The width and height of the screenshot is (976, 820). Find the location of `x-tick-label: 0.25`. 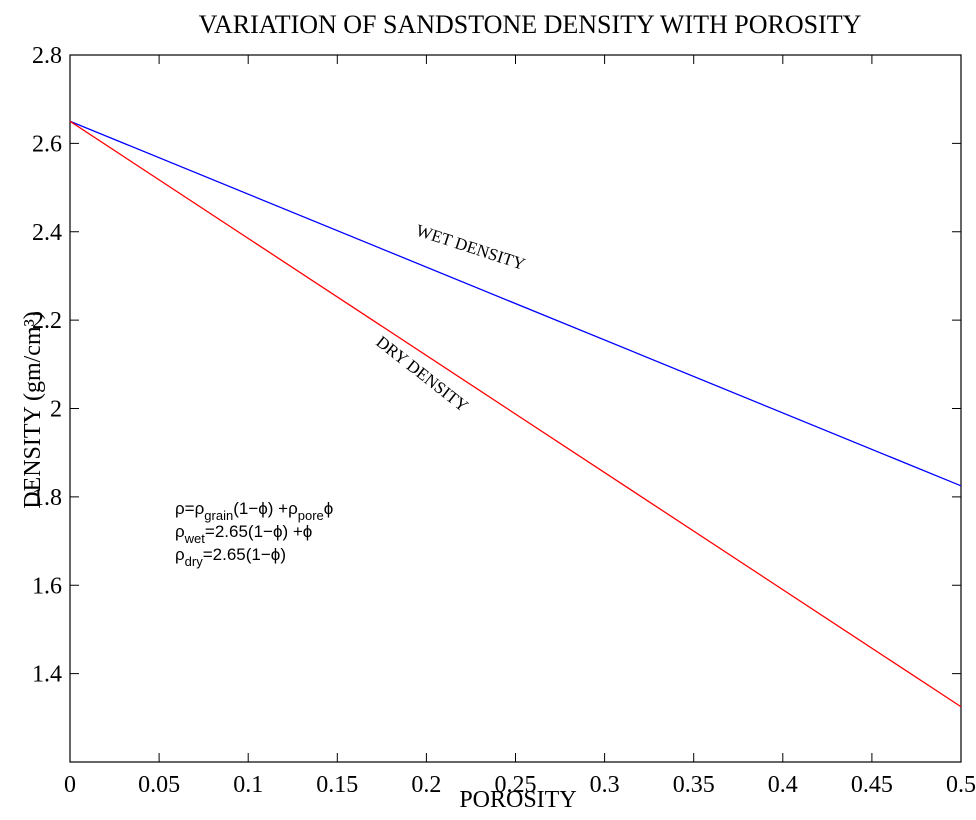

x-tick-label: 0.25 is located at coordinates (516, 785).